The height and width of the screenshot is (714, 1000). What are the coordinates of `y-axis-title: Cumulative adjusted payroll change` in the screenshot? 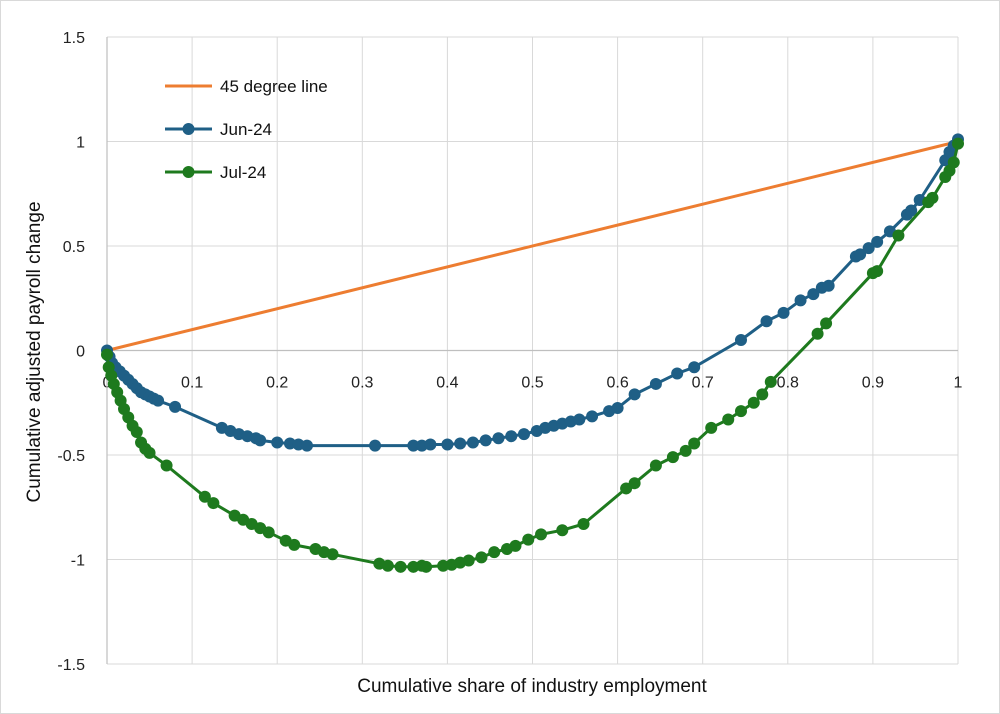 It's located at (34, 351).